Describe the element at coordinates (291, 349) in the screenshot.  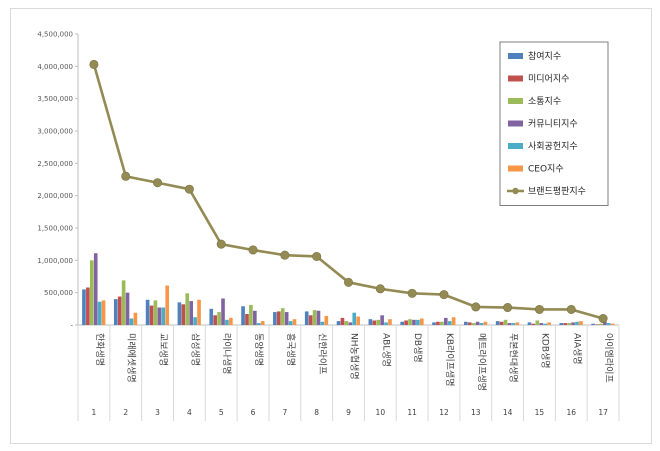
I see `x-category-label: 흥국생명` at that location.